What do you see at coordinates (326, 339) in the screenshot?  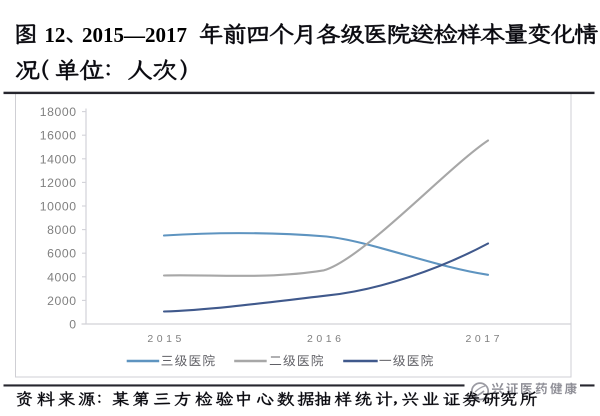 I see `svg-text: 2016` at bounding box center [326, 339].